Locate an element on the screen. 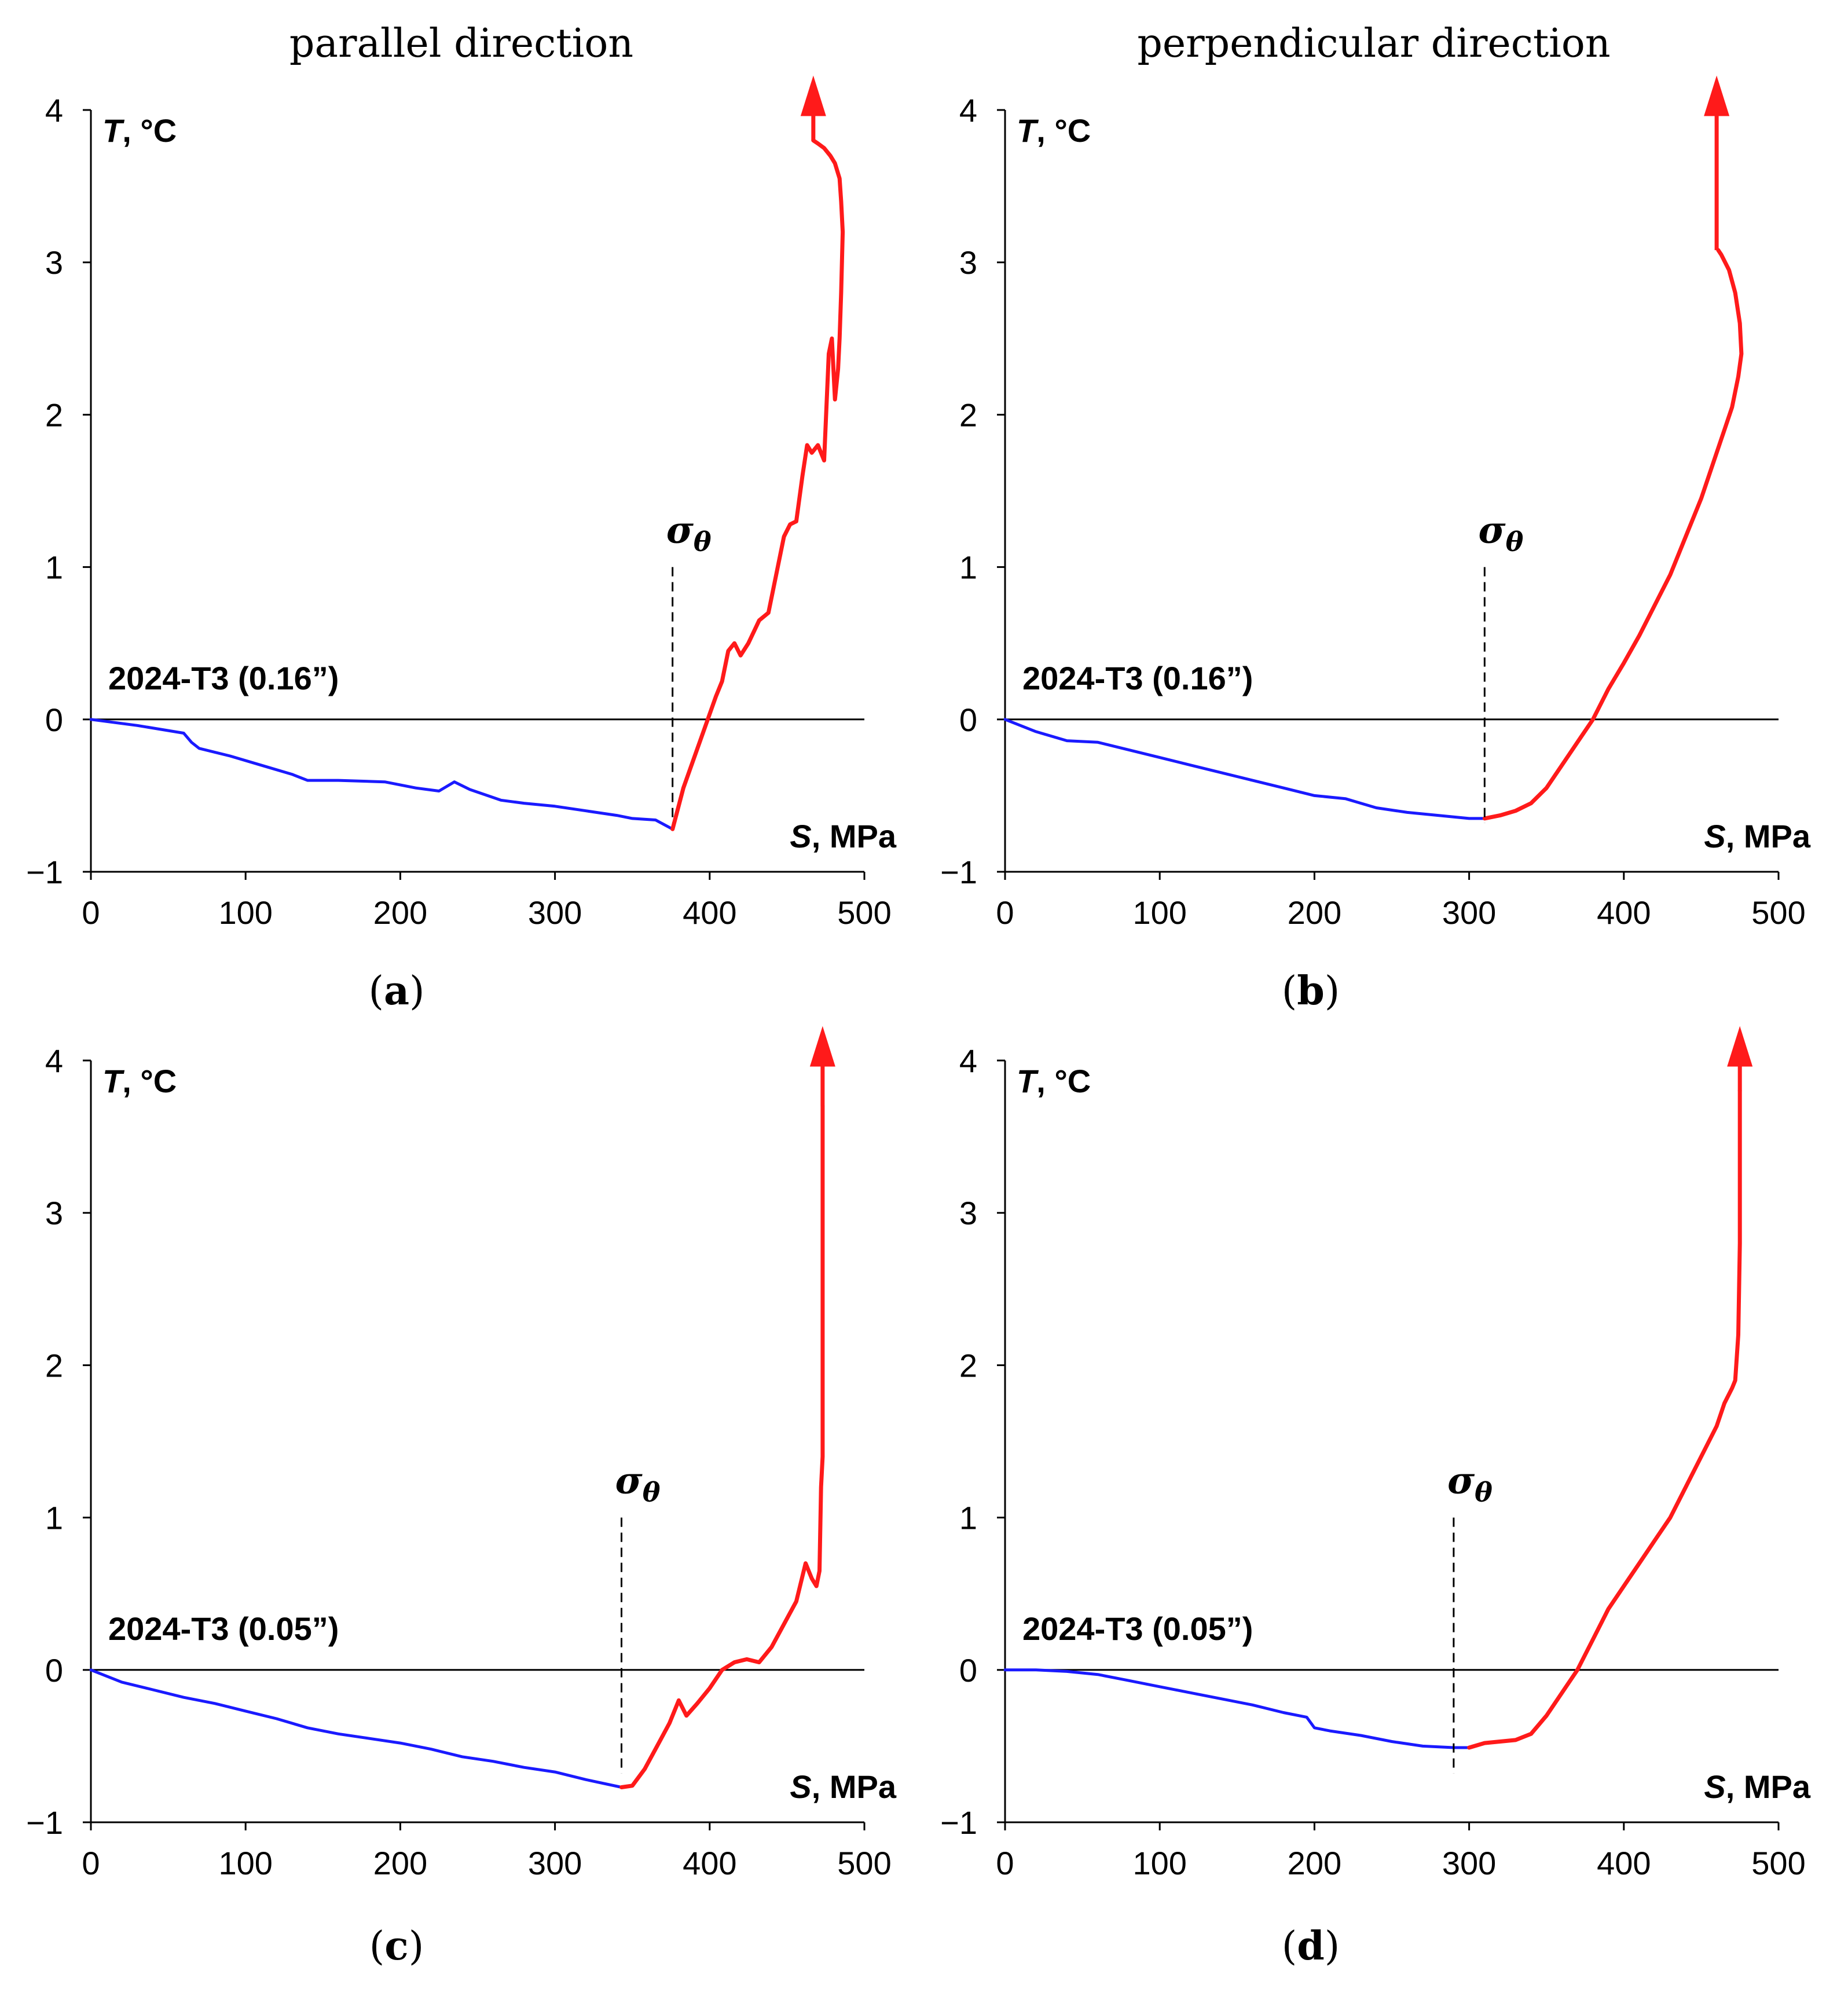  panel-label: (a) is located at coordinates (396, 991).